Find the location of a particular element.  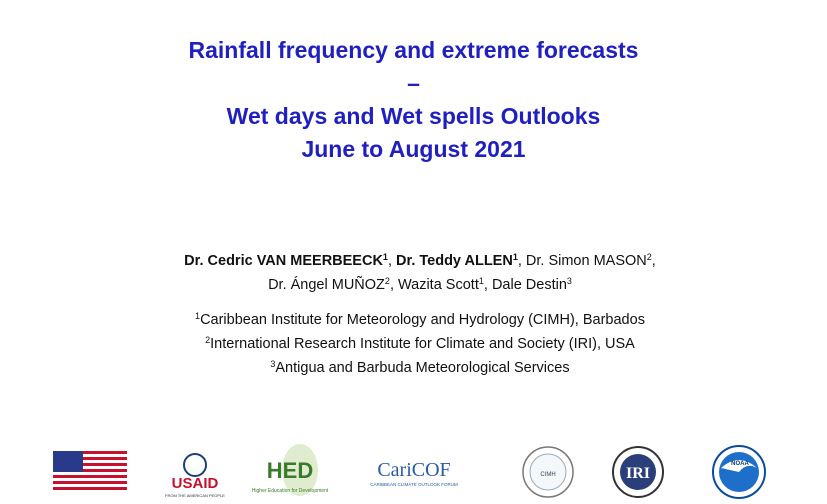

title-line: Wet days and Wet spells Outlooks is located at coordinates (413, 116).